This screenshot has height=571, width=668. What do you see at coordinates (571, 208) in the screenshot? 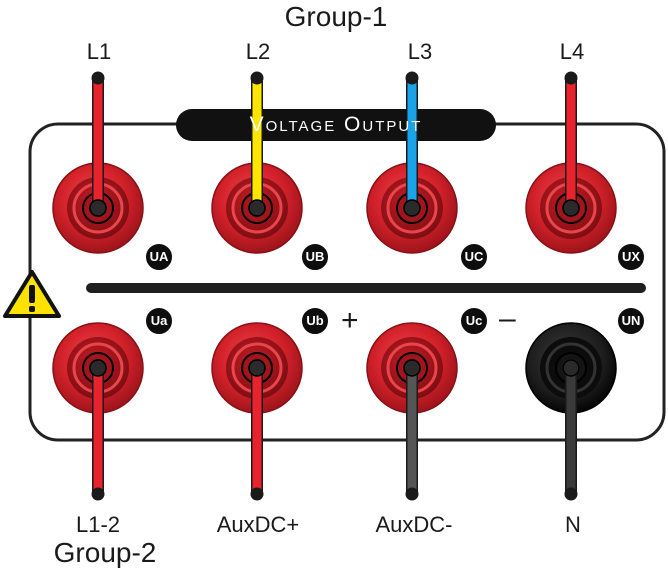
I see `top-wire-4-plug` at bounding box center [571, 208].